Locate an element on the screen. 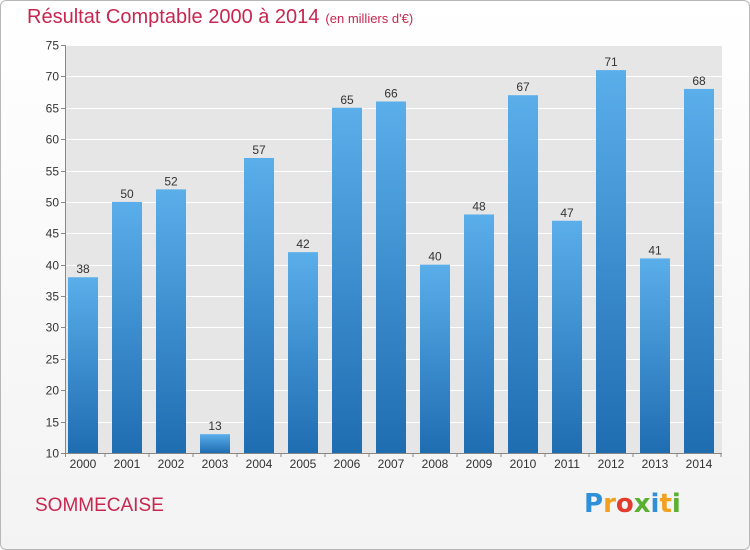 The image size is (750, 550). y-tick-label: 15 is located at coordinates (53, 423).